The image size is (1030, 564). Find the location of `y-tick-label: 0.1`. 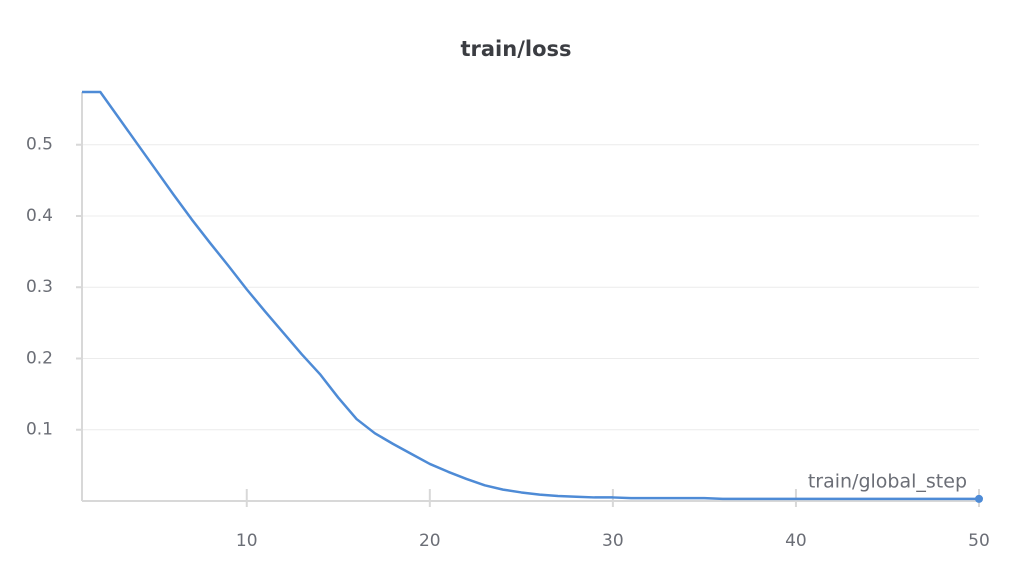

y-tick-label: 0.1 is located at coordinates (39, 430).